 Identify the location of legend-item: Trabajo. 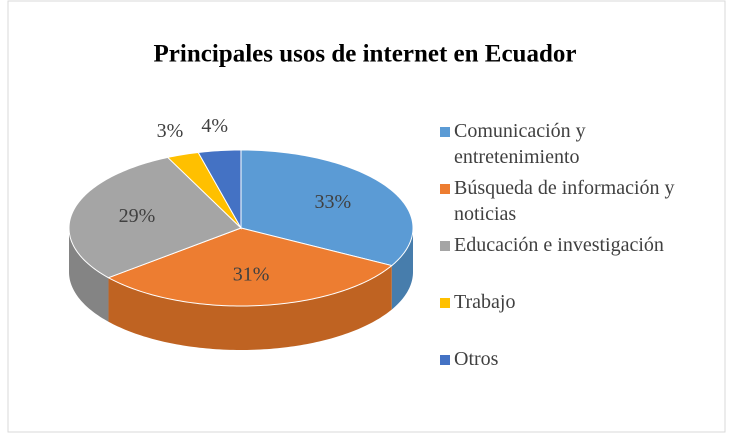
(571, 317).